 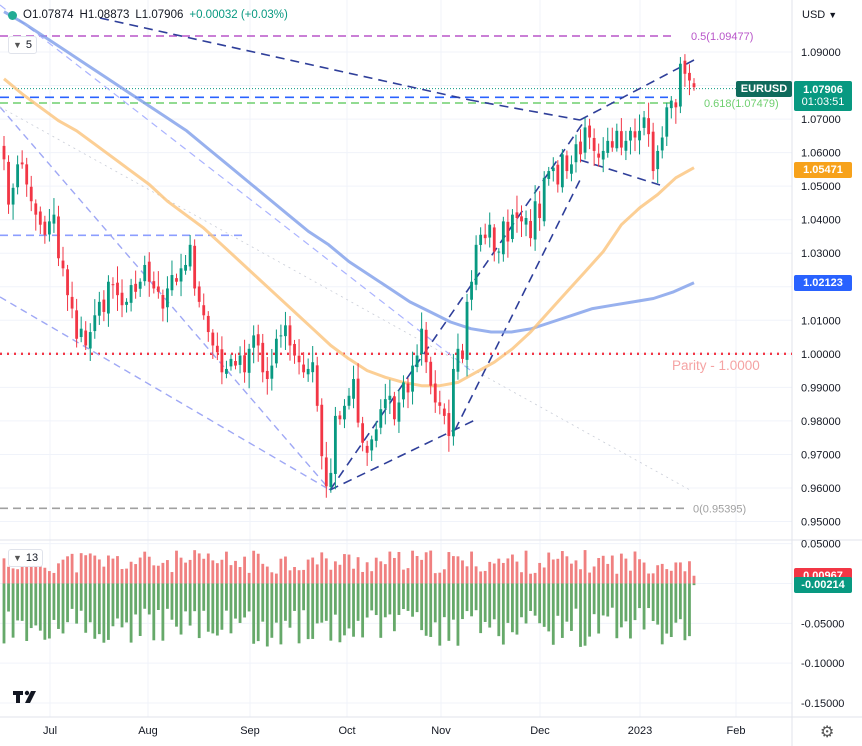 I want to click on market-open-dot, so click(x=12, y=15).